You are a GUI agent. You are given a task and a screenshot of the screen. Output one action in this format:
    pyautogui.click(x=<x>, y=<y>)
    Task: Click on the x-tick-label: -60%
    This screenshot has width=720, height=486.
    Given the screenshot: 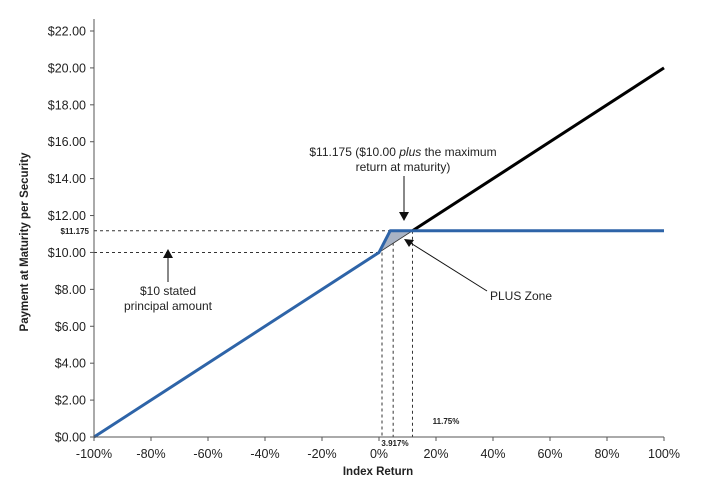 What is the action you would take?
    pyautogui.click(x=207, y=454)
    